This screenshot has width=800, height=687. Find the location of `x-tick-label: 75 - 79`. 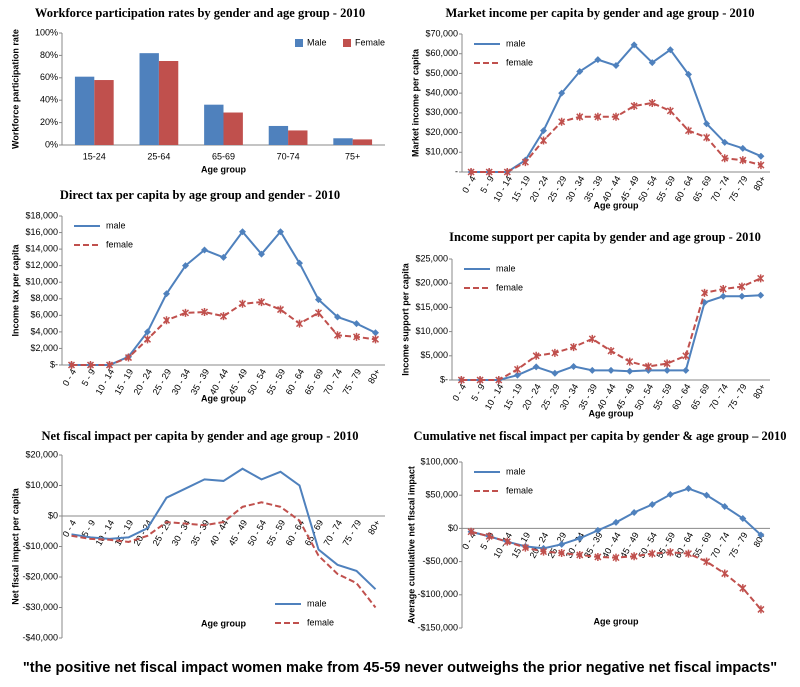

x-tick-label: 75 - 79 is located at coordinates (352, 532).